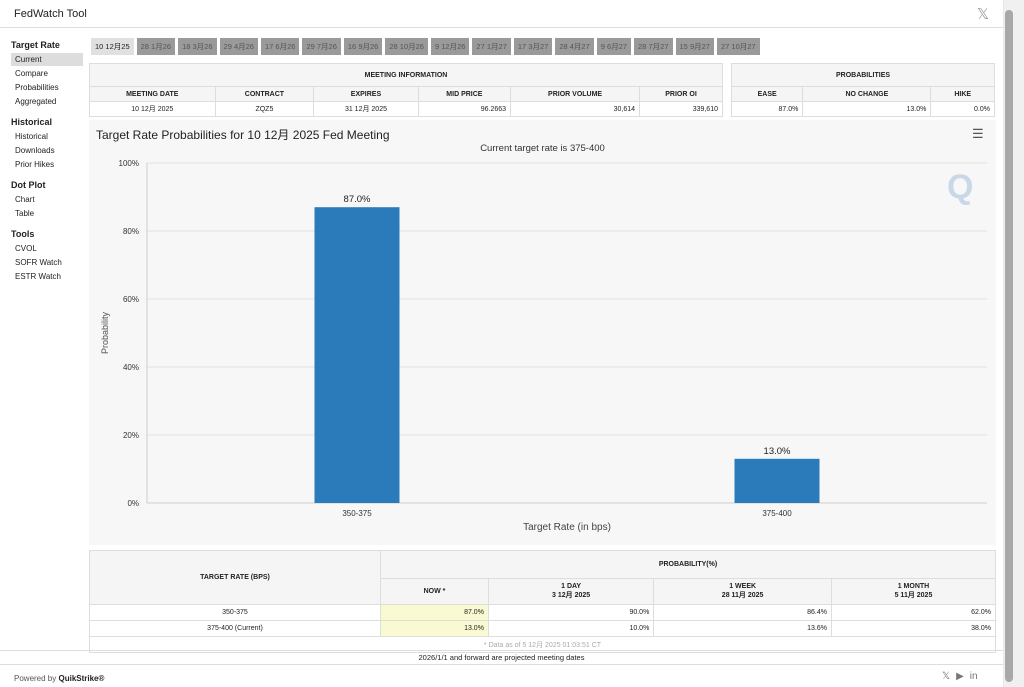 The height and width of the screenshot is (687, 1024). Describe the element at coordinates (681, 94) in the screenshot. I see `column-header: PRIOR OI` at that location.